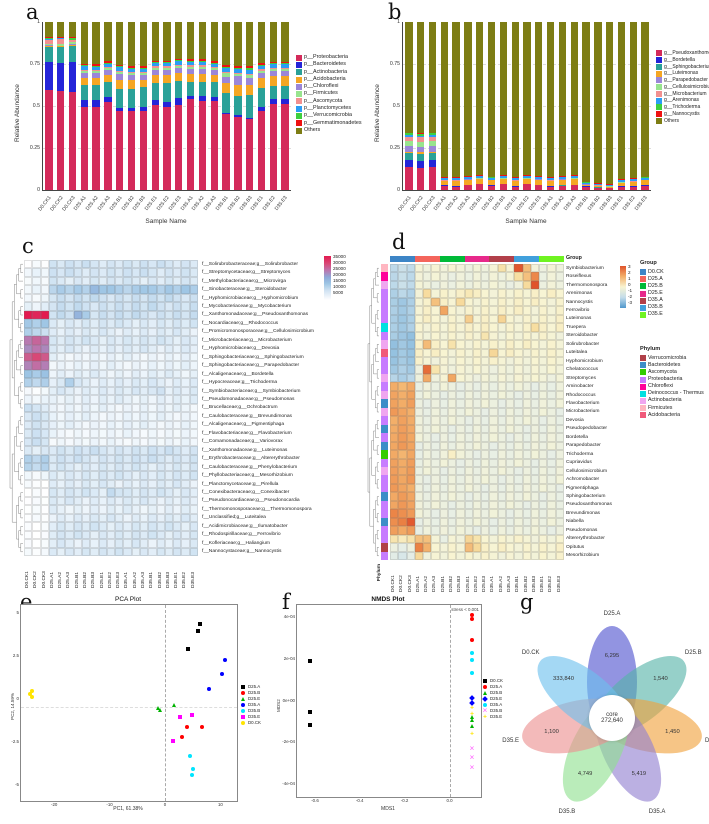  Describe the element at coordinates (110, 580) in the screenshot. I see `sample-label: D25.E2` at that location.